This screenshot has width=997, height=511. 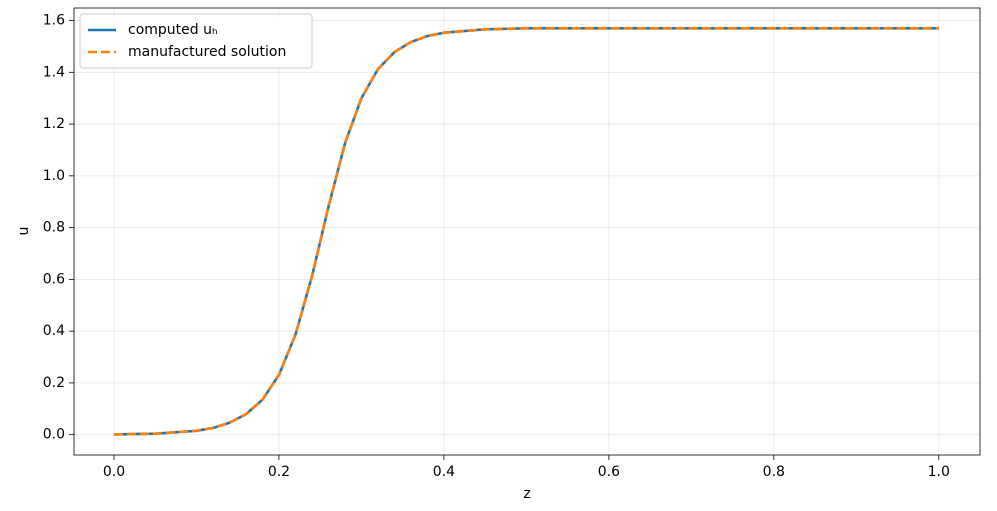 I want to click on y-axis-label: u, so click(x=24, y=231).